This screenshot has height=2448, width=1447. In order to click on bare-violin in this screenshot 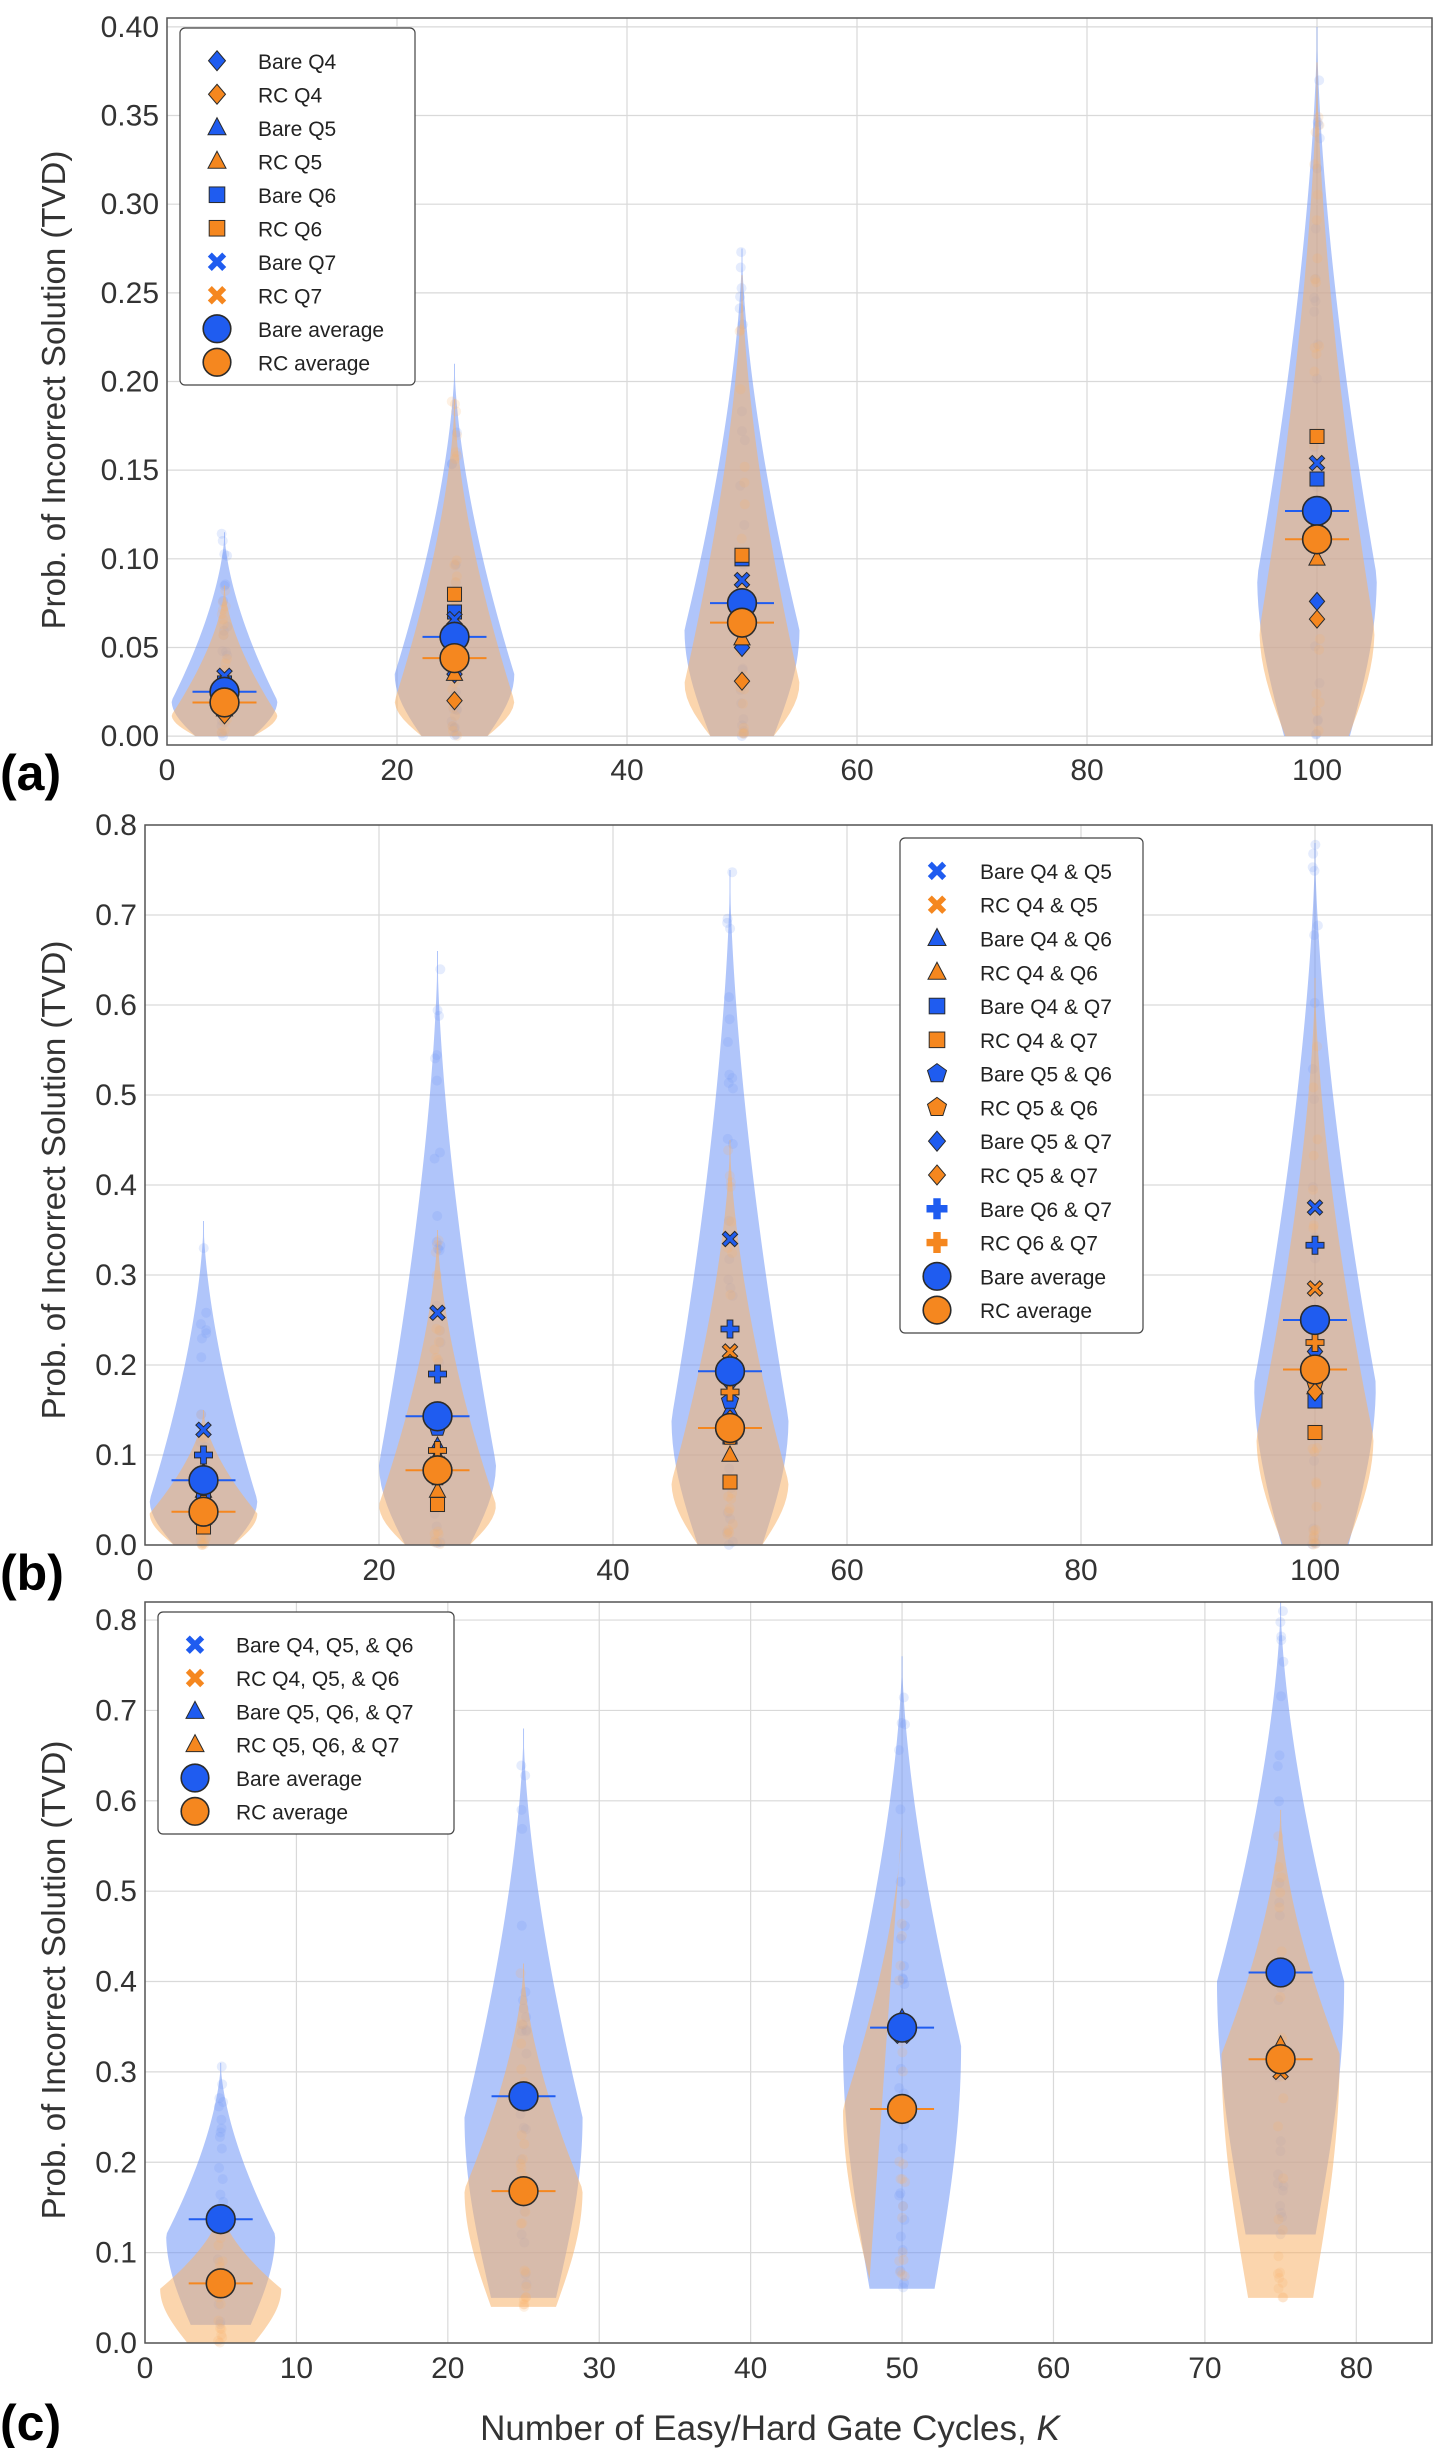, I will do `click(203, 1383)`.